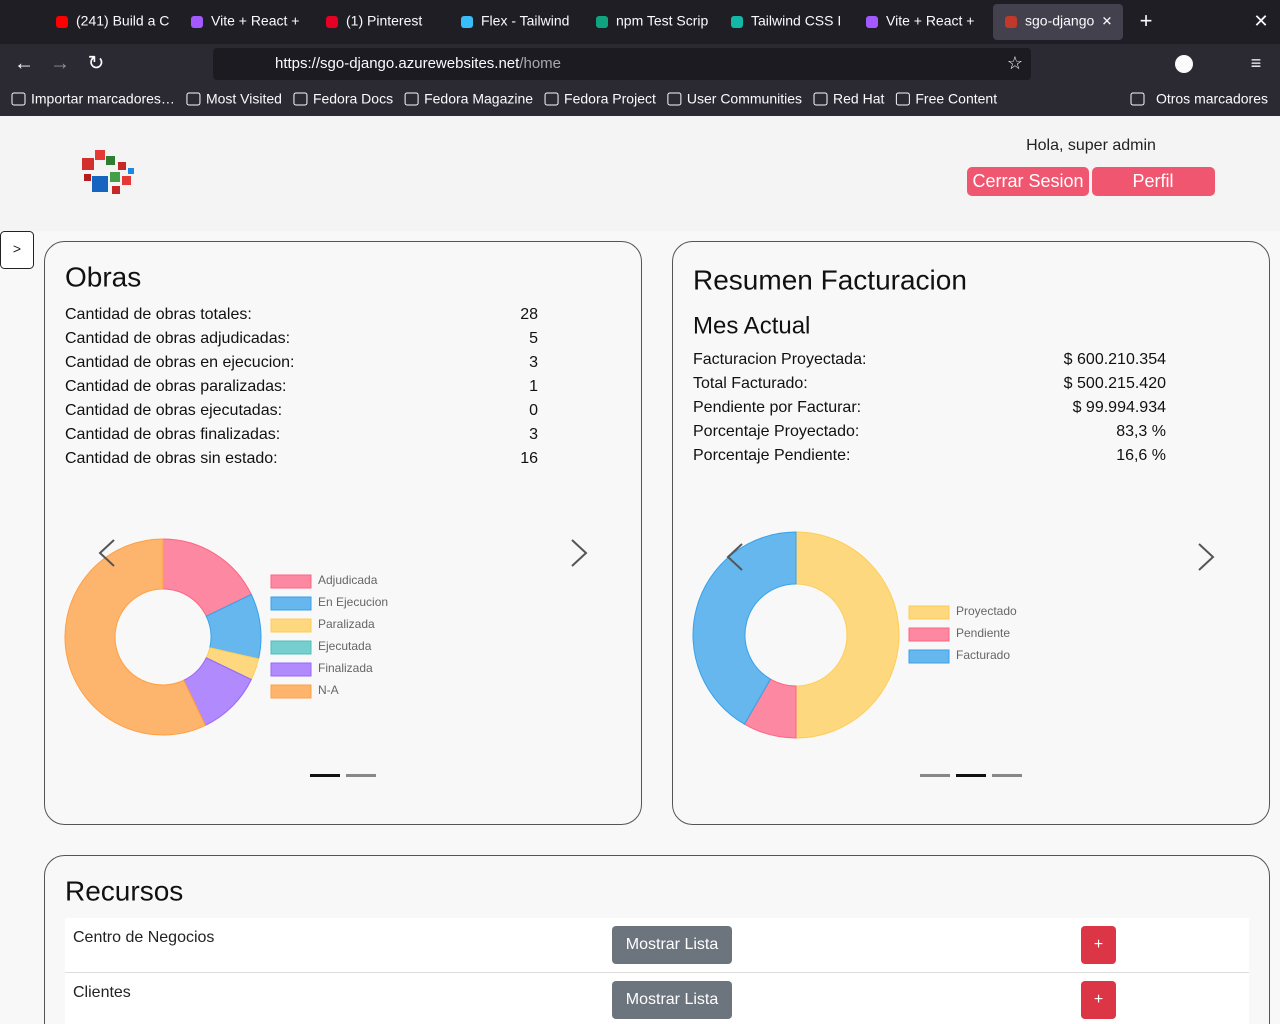 Image resolution: width=1280 pixels, height=1024 pixels. What do you see at coordinates (60, 63) in the screenshot?
I see `forward-button: →` at bounding box center [60, 63].